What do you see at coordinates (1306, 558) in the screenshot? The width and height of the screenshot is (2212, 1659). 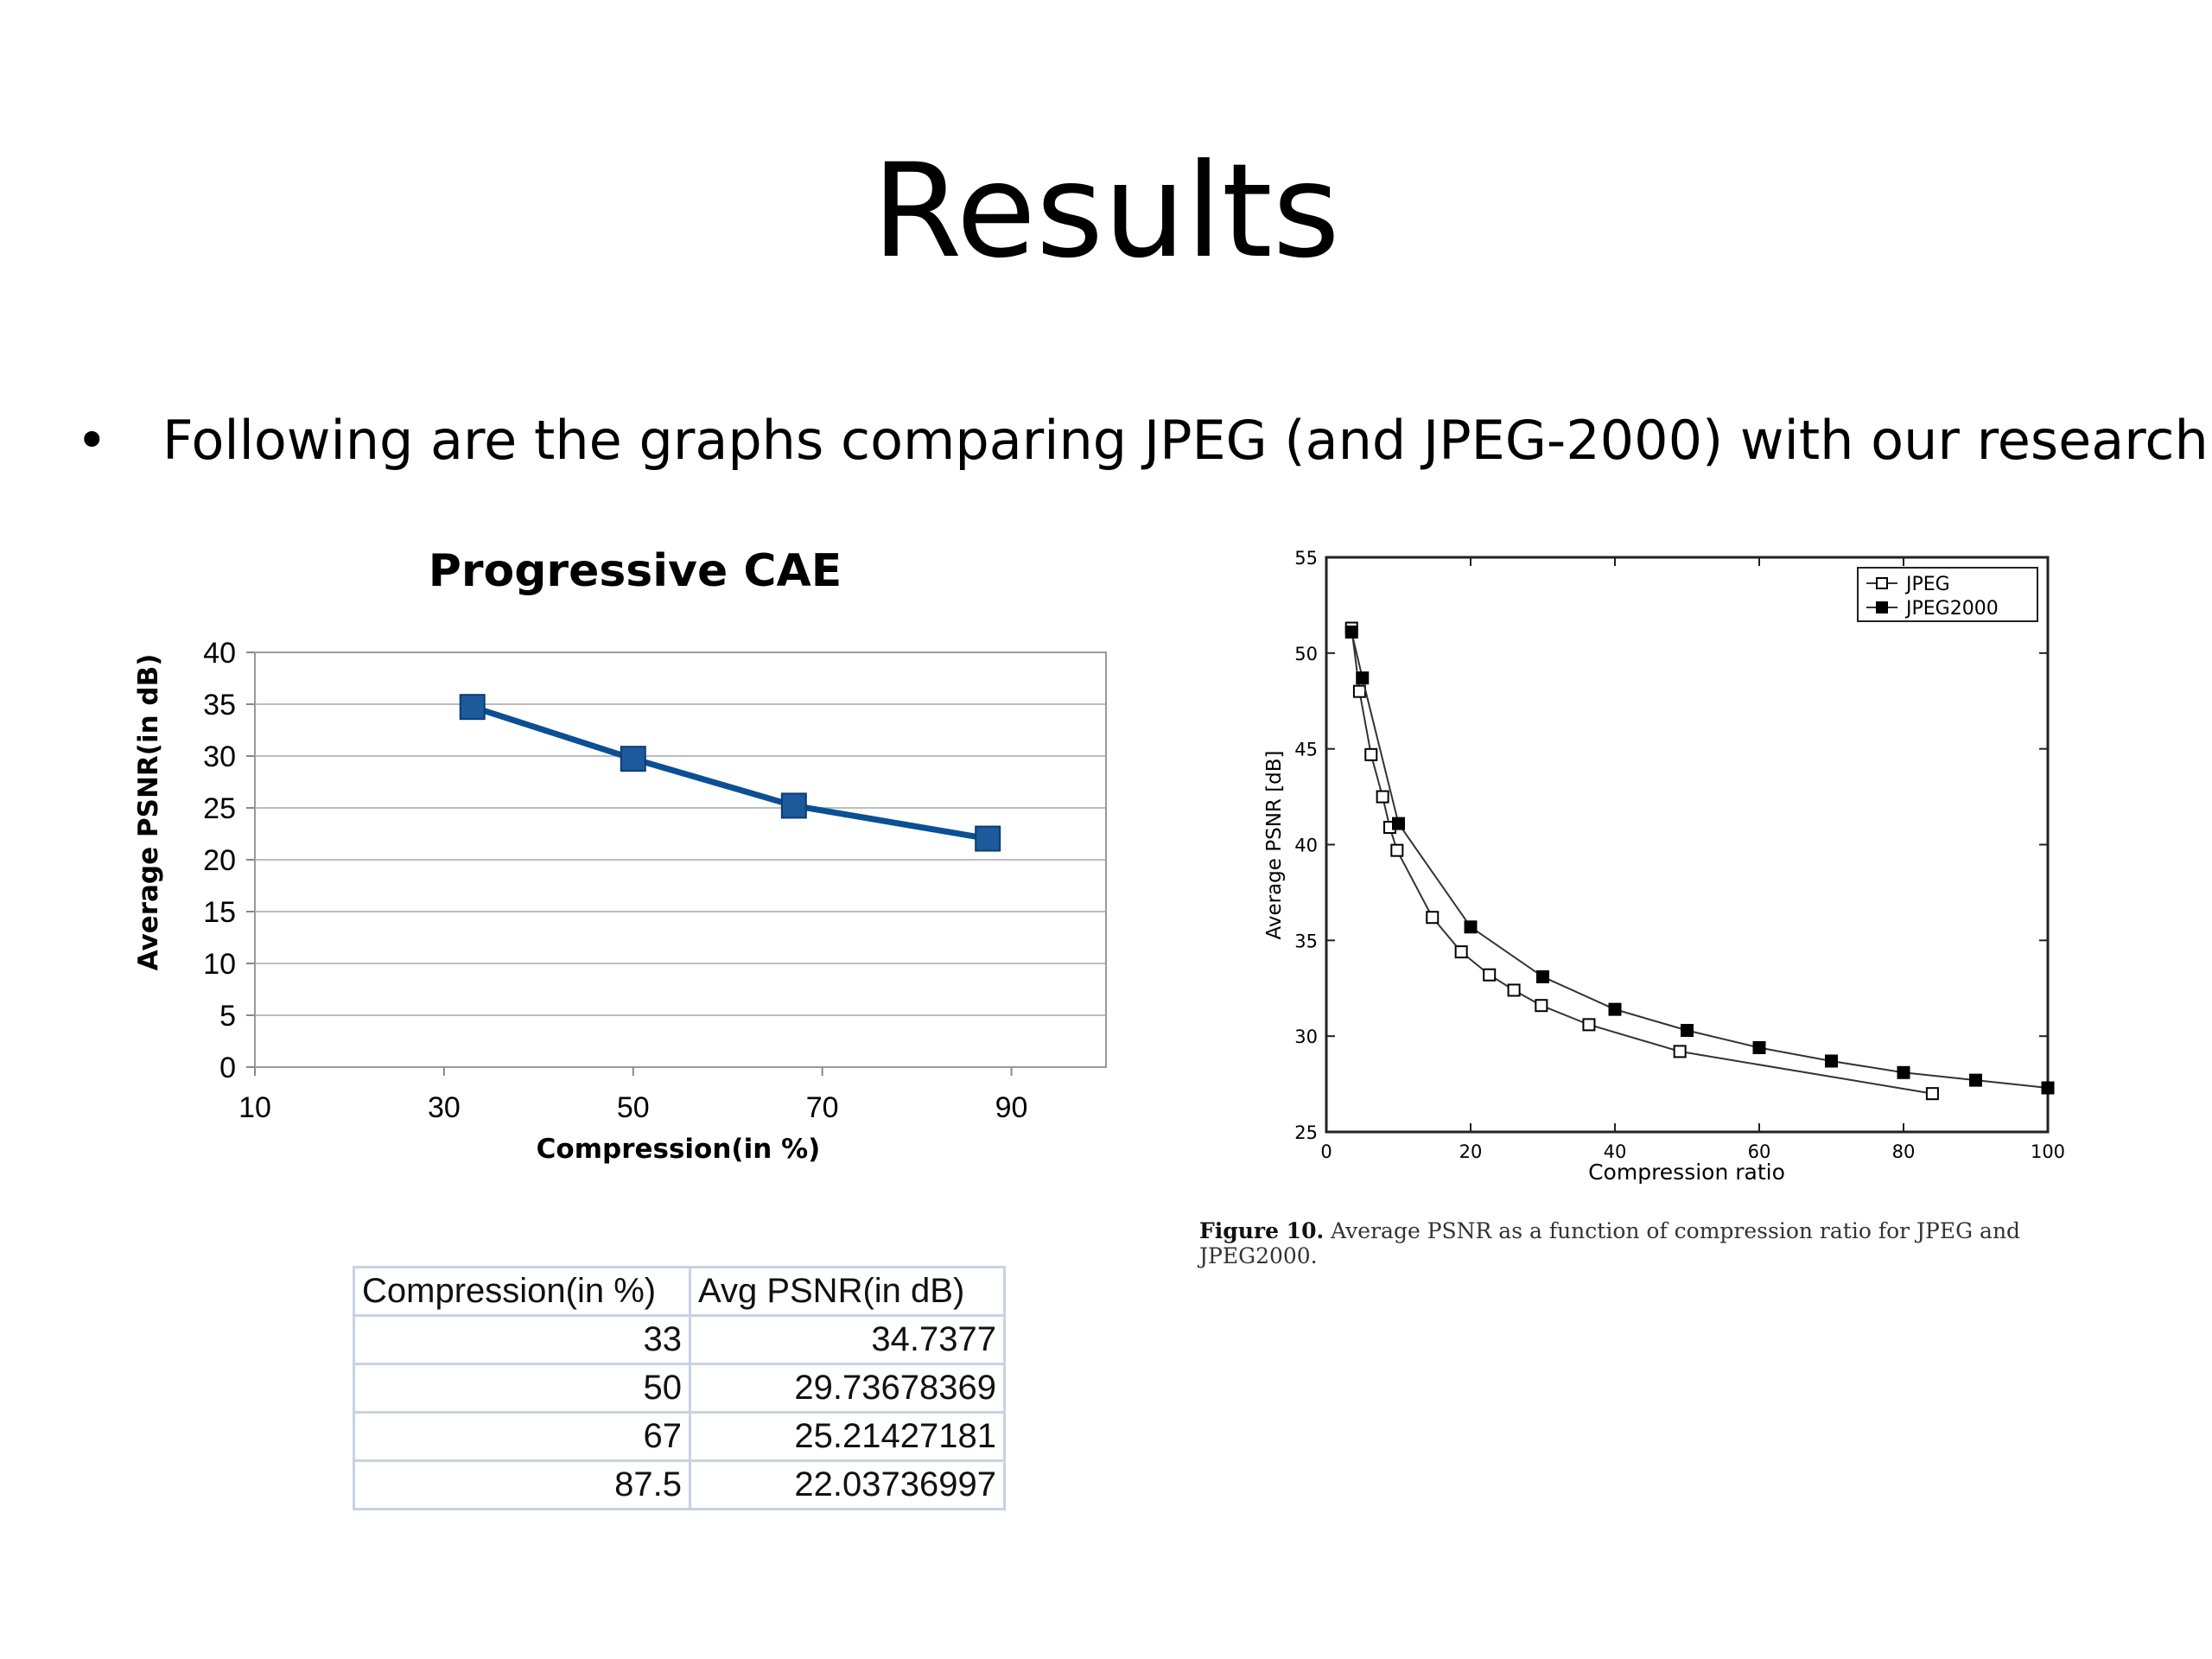 I see `y-tick-label: 55` at bounding box center [1306, 558].